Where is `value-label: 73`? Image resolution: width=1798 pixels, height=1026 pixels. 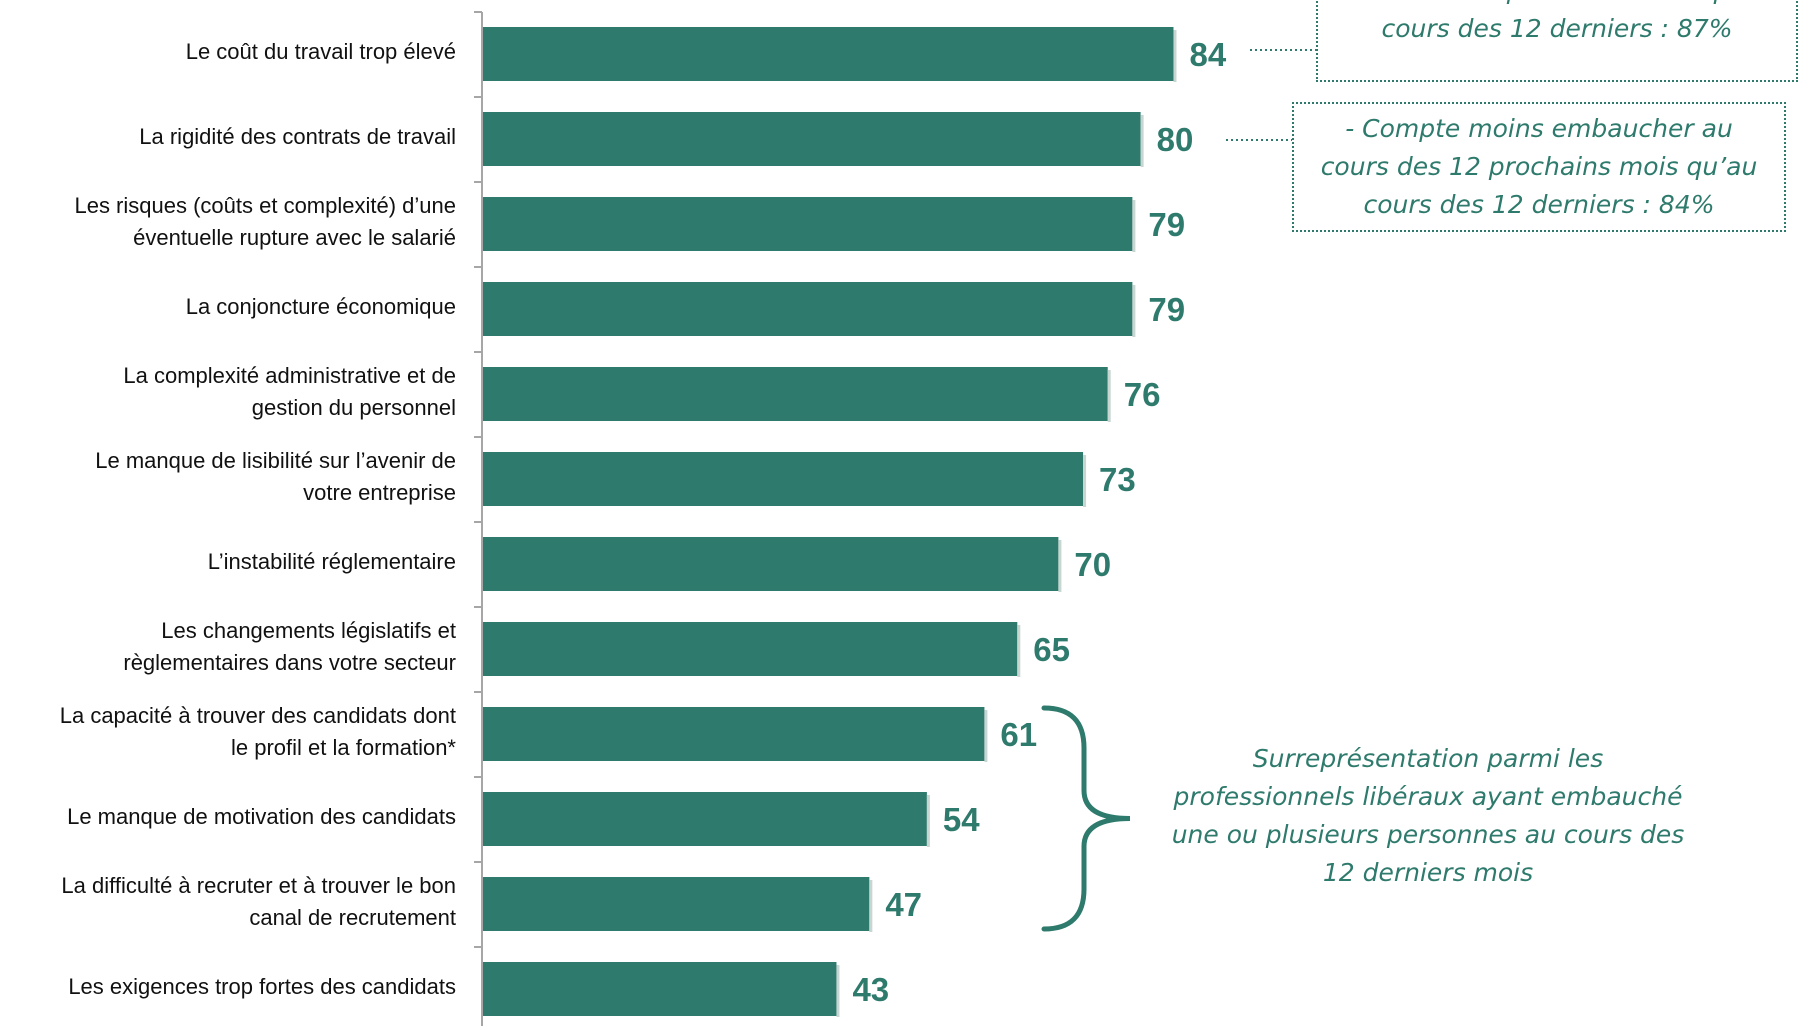 value-label: 73 is located at coordinates (1117, 479).